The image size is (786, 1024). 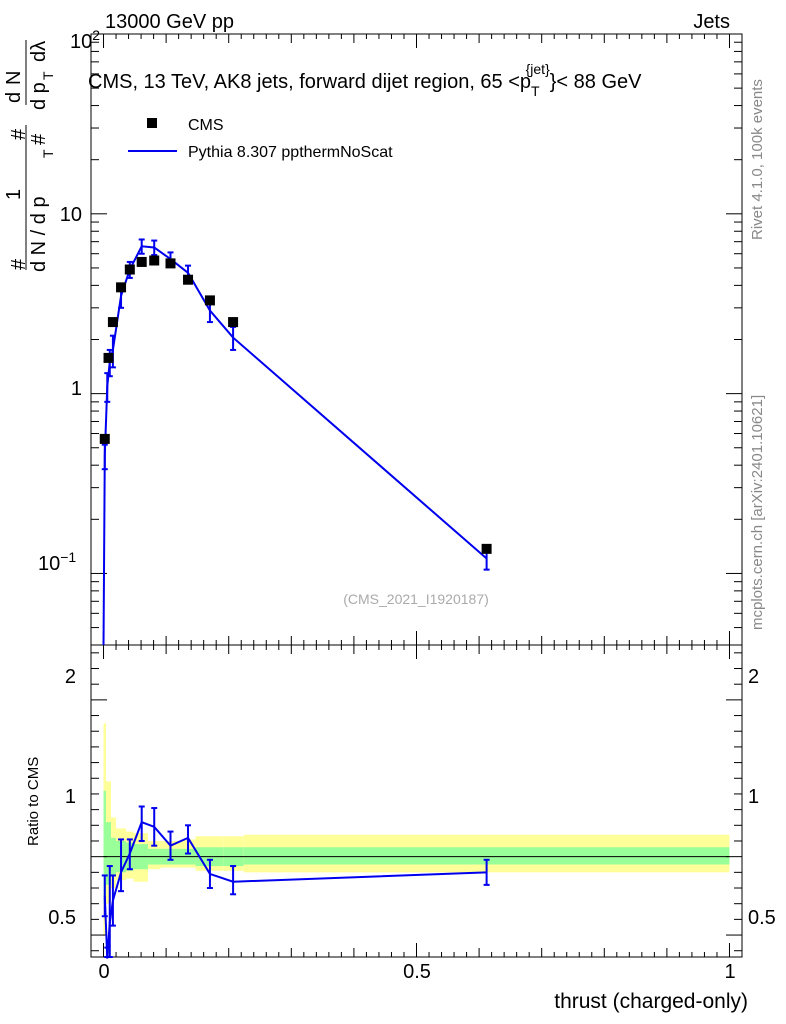 I want to click on main-y-tick-labels: 10² 10 1 10⁻¹, so click(x=69, y=301).